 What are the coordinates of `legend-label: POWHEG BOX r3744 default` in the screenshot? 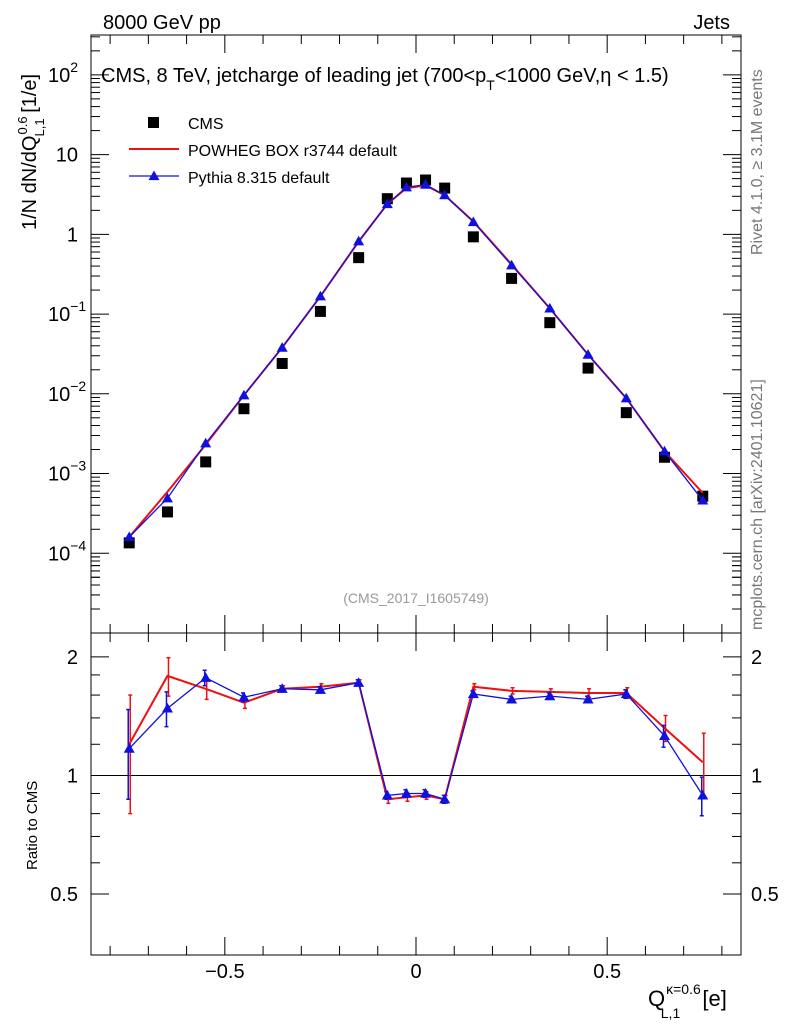 It's located at (293, 151).